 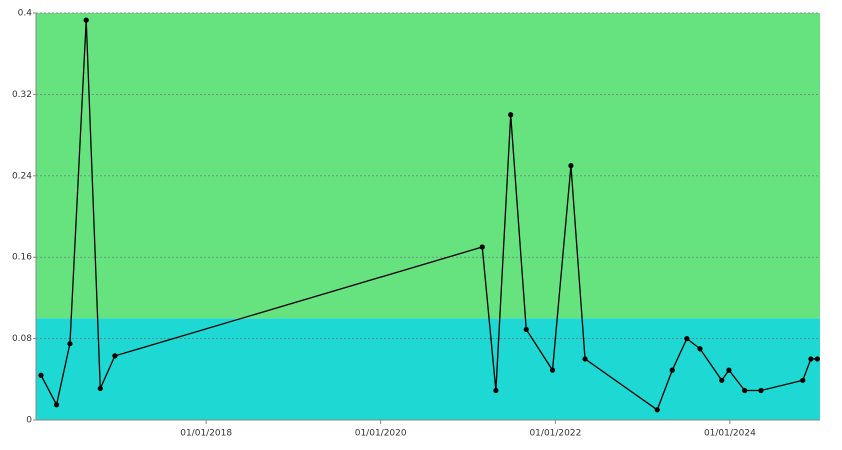 What do you see at coordinates (22, 258) in the screenshot?
I see `y-tick-label: 0.16` at bounding box center [22, 258].